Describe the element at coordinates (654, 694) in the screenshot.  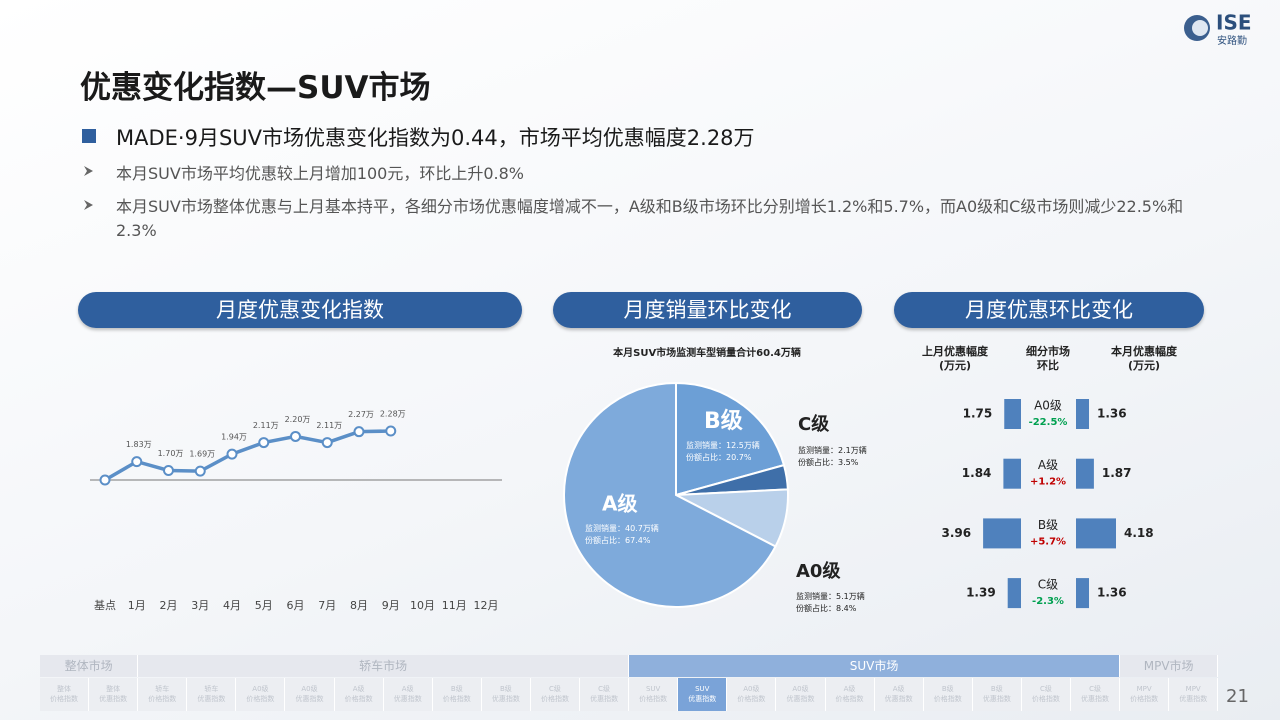
I see `nav-item: SUV 价格指数` at that location.